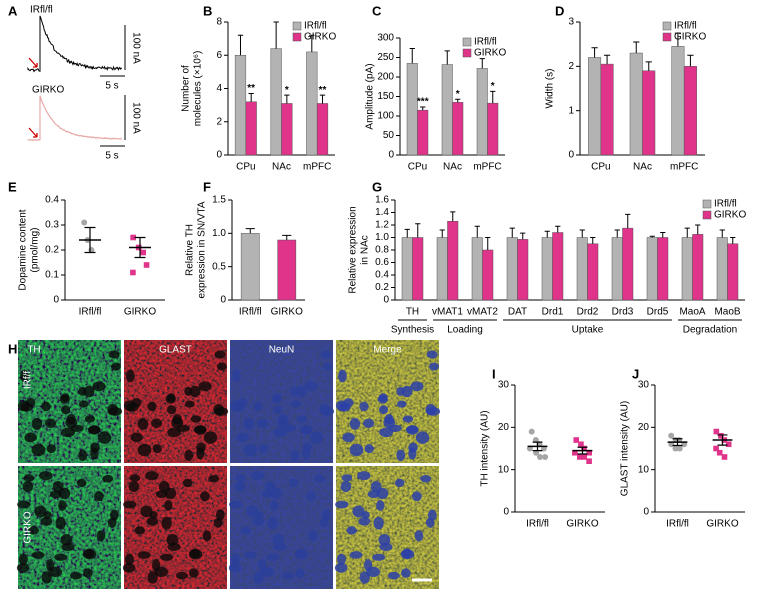 This screenshot has width=764, height=604. Describe the element at coordinates (33, 350) in the screenshot. I see `channel-label: TH` at that location.